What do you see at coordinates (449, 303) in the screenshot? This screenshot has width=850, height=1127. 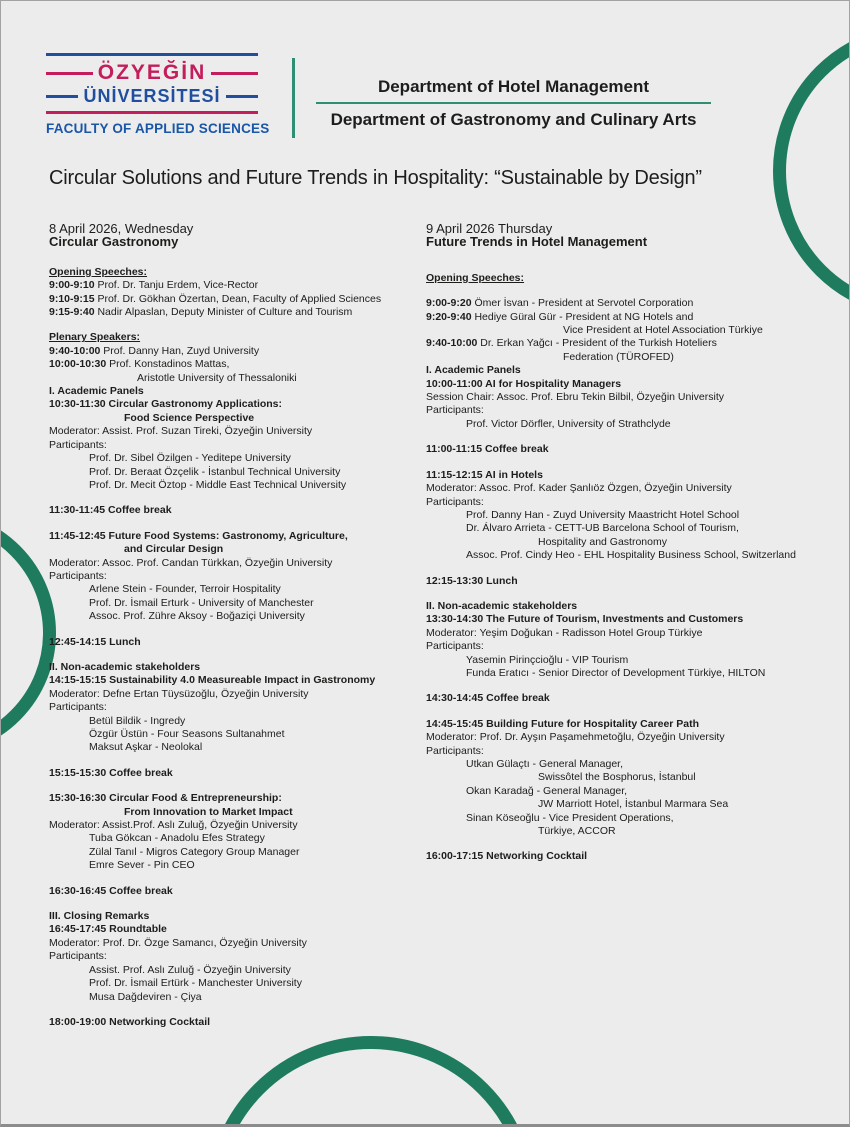 I see `time-slot: 9:00-9:20` at bounding box center [449, 303].